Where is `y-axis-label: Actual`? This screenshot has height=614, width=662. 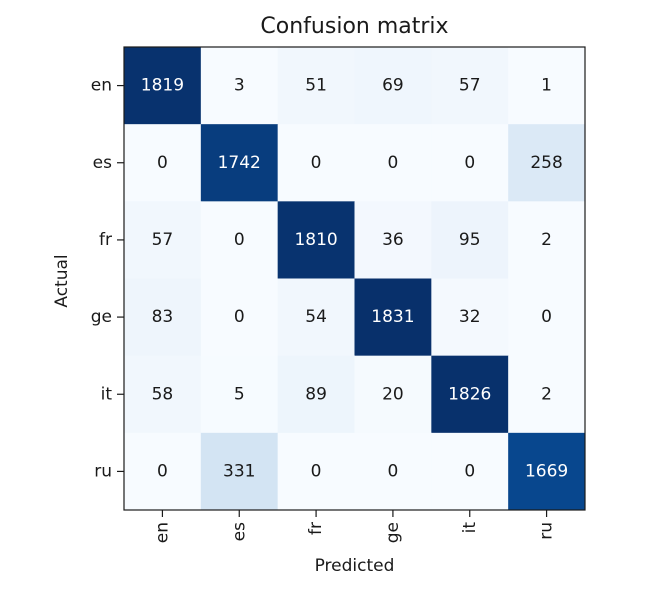 y-axis-label: Actual is located at coordinates (62, 281).